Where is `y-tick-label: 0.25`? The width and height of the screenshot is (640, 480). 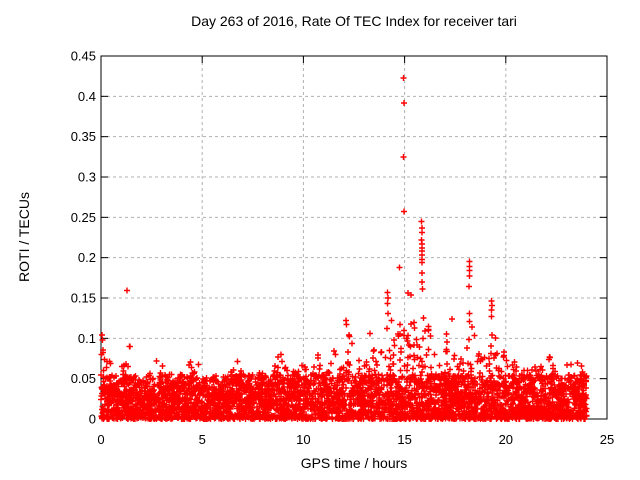
y-tick-label: 0.25 is located at coordinates (83, 217).